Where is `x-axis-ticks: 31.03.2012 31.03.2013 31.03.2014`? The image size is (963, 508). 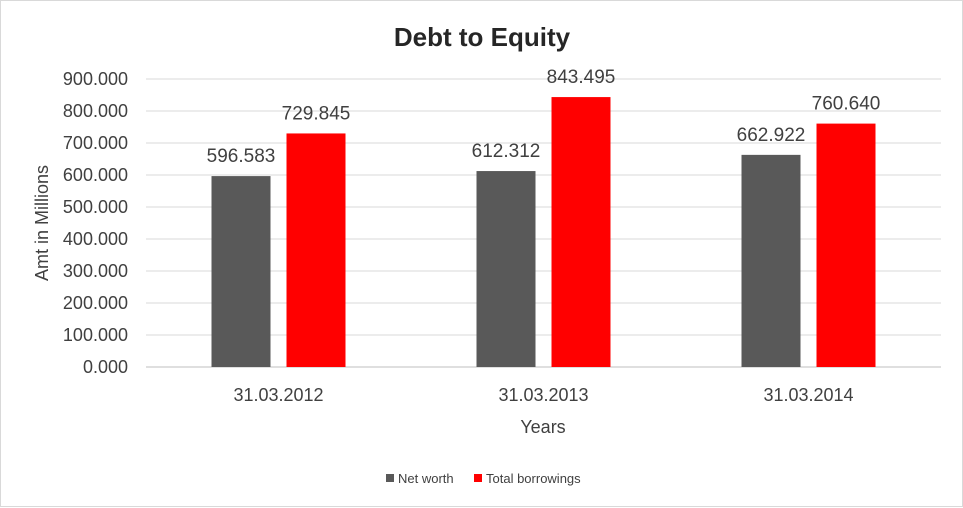
x-axis-ticks: 31.03.2012 31.03.2013 31.03.2014 is located at coordinates (543, 395).